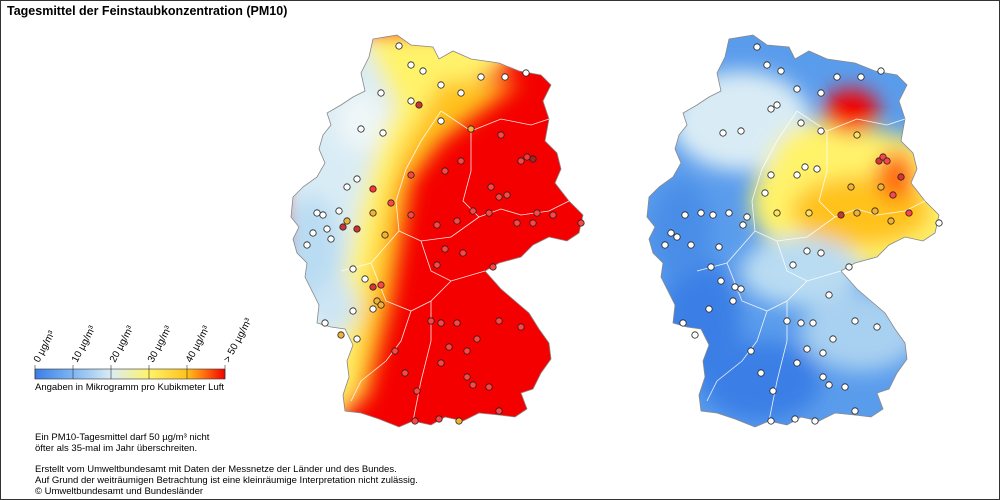 This screenshot has width=1000, height=500. What do you see at coordinates (238, 340) in the screenshot?
I see `legend-tick-50: > 50 µg/m³` at bounding box center [238, 340].